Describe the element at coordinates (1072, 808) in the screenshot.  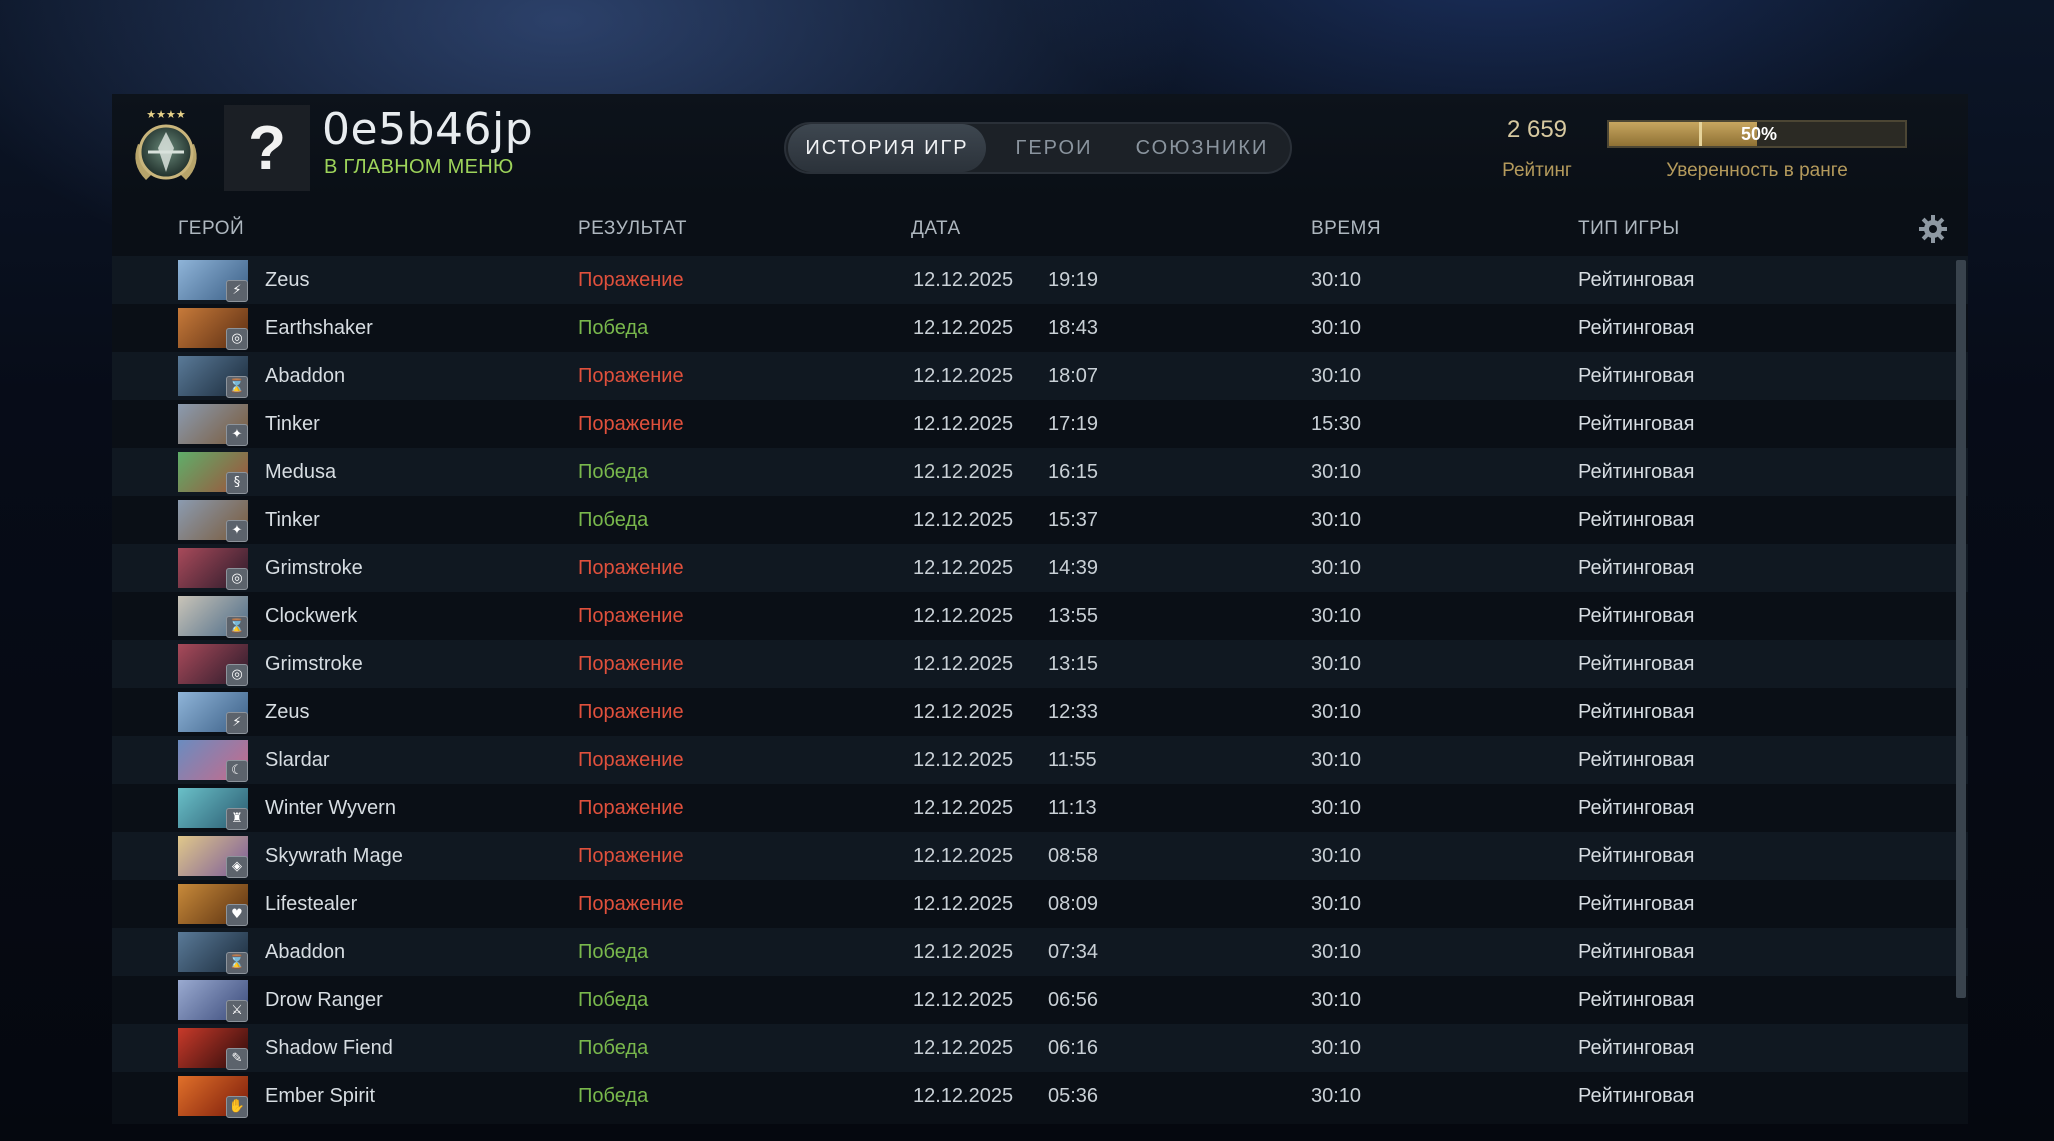
I see `match-start-time: 11:13` at that location.